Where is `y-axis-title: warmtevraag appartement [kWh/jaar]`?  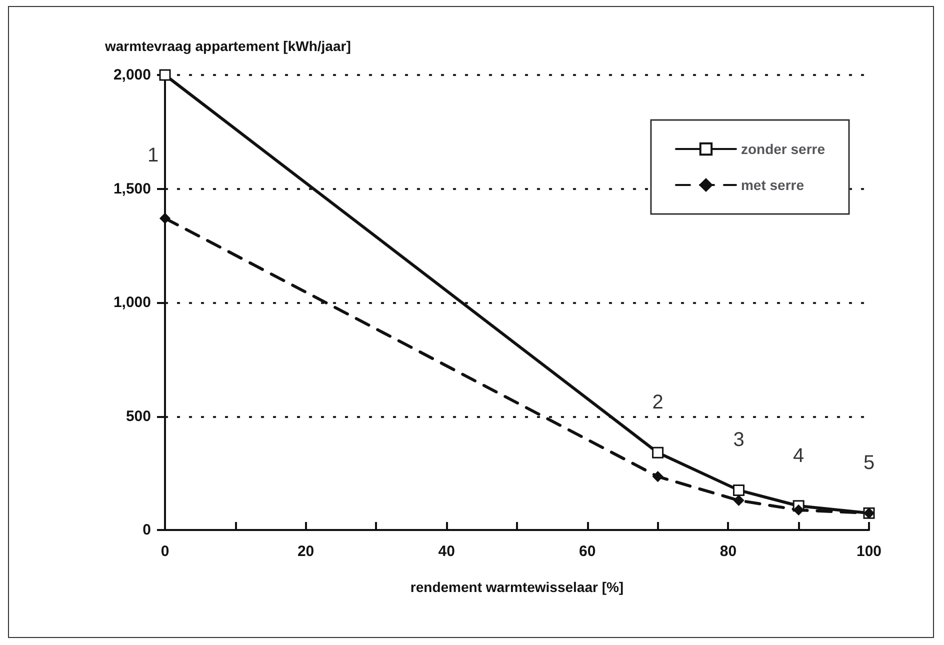
y-axis-title: warmtevraag appartement [kWh/jaar] is located at coordinates (227, 46).